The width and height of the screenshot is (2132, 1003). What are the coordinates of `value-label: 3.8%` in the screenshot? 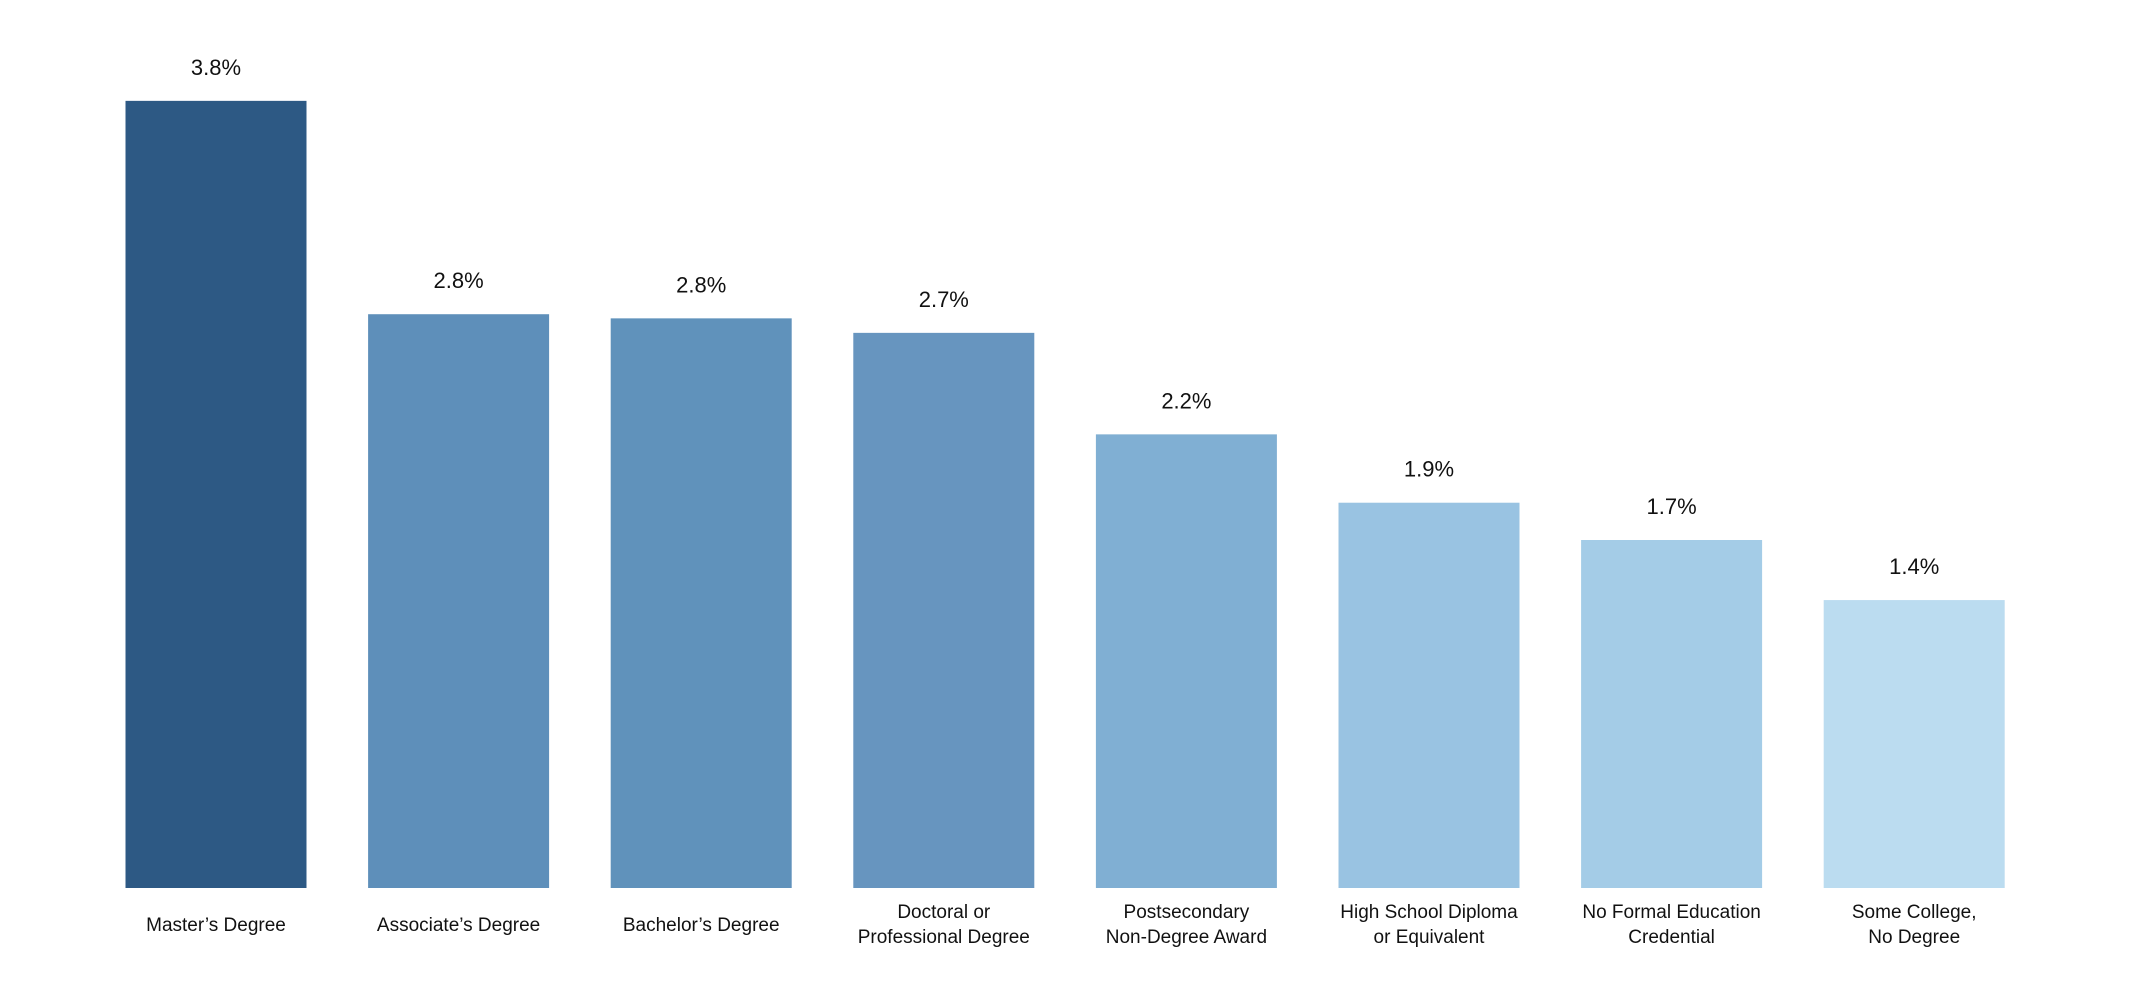 It's located at (216, 67).